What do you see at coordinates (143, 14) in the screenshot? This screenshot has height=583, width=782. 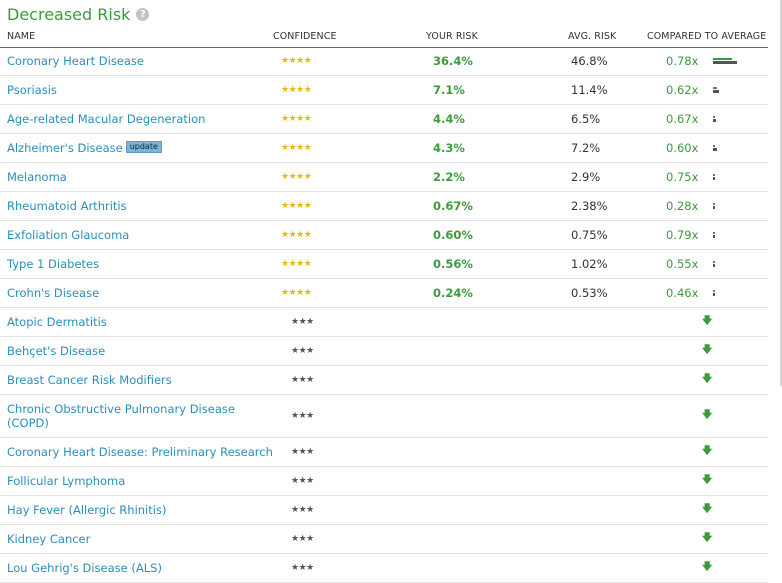 I see `question-mark-icon: ?` at bounding box center [143, 14].